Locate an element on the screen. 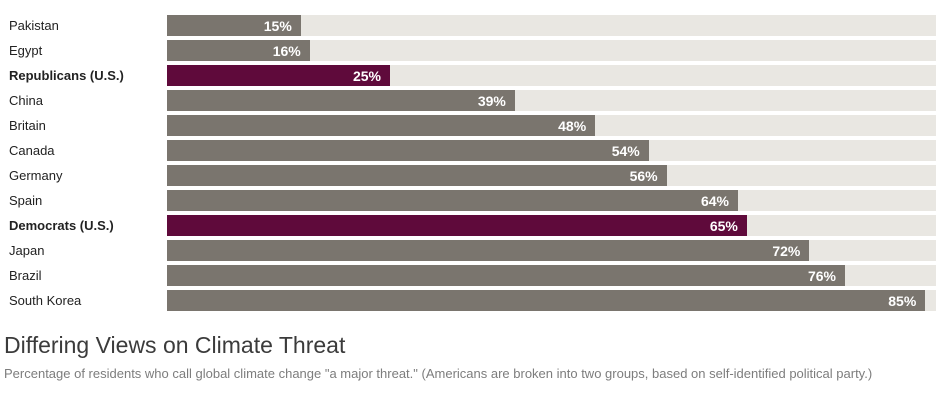 The image size is (937, 402). bar-value-label: 16% is located at coordinates (286, 50).